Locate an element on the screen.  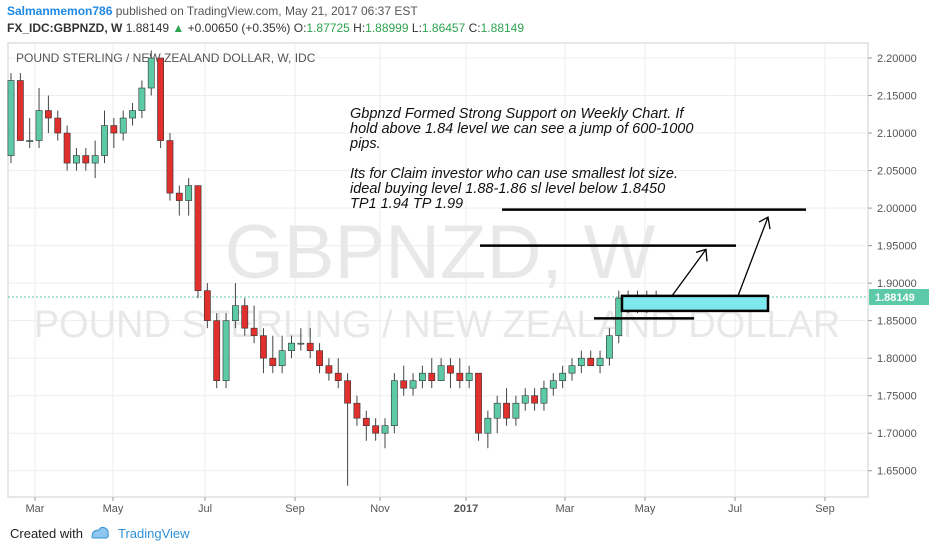
low-value: 1.86457 is located at coordinates (443, 28).